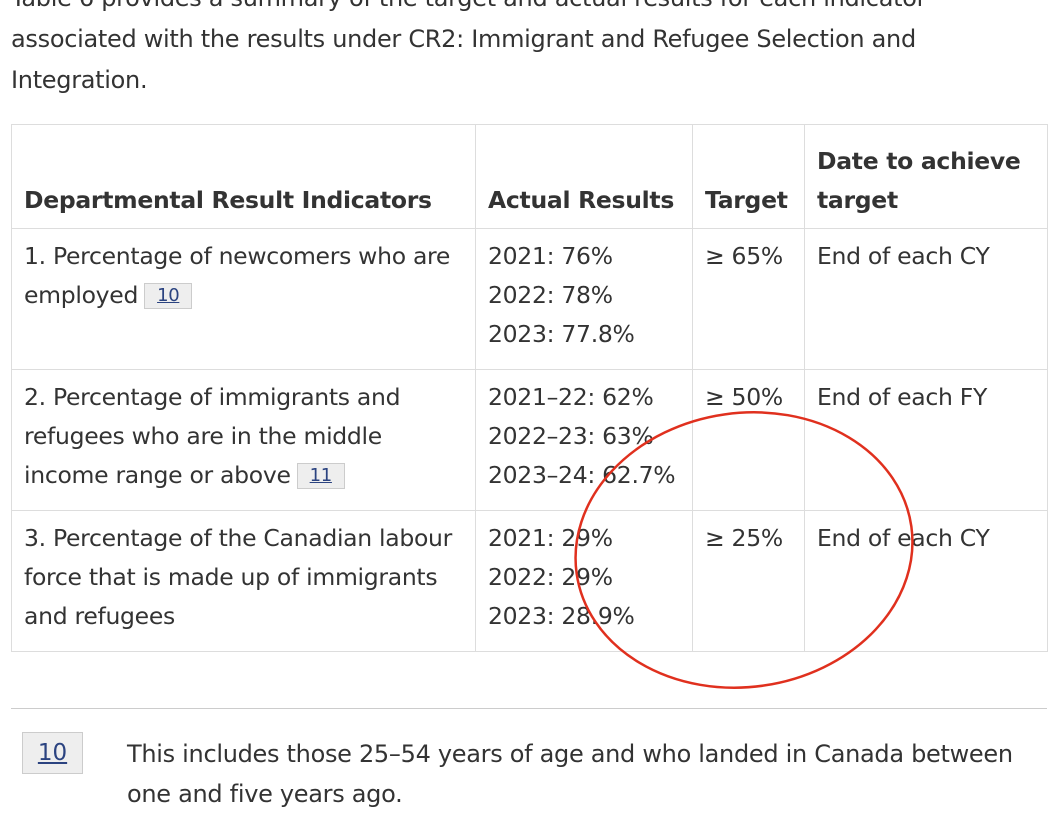 The height and width of the screenshot is (814, 1054). I want to click on header-date: Date to achieve target, so click(926, 176).